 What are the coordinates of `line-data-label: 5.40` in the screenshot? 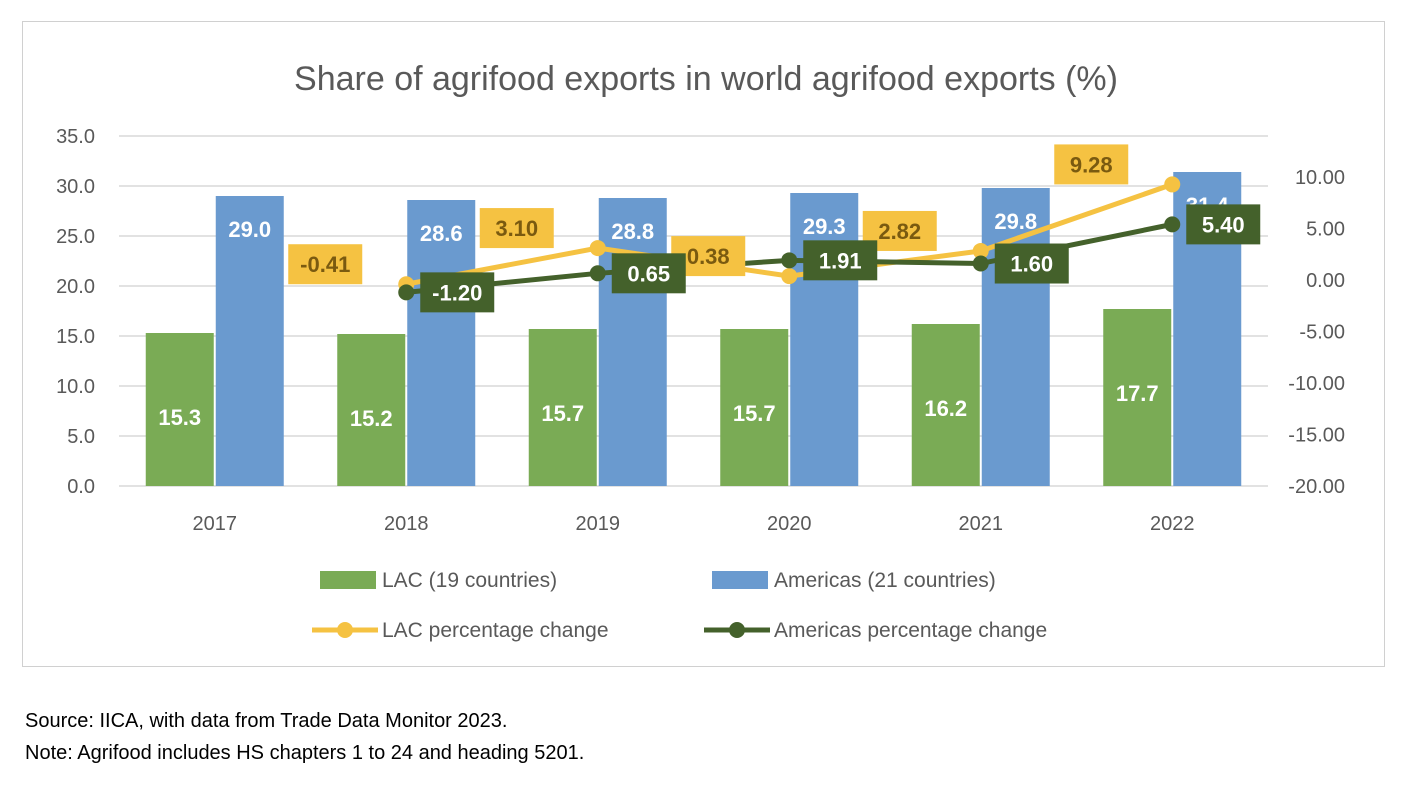 It's located at (1223, 224).